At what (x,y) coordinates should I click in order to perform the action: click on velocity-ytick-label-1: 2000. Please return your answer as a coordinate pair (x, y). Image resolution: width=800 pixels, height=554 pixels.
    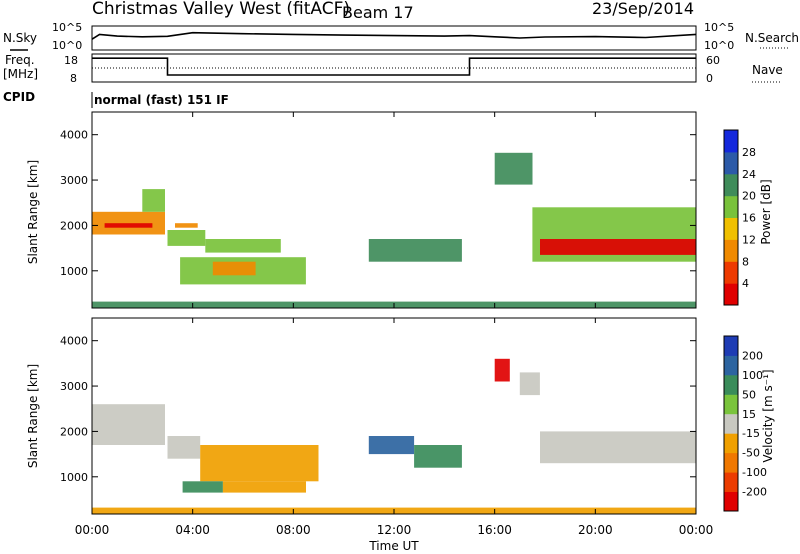
    Looking at the image, I should click on (74, 431).